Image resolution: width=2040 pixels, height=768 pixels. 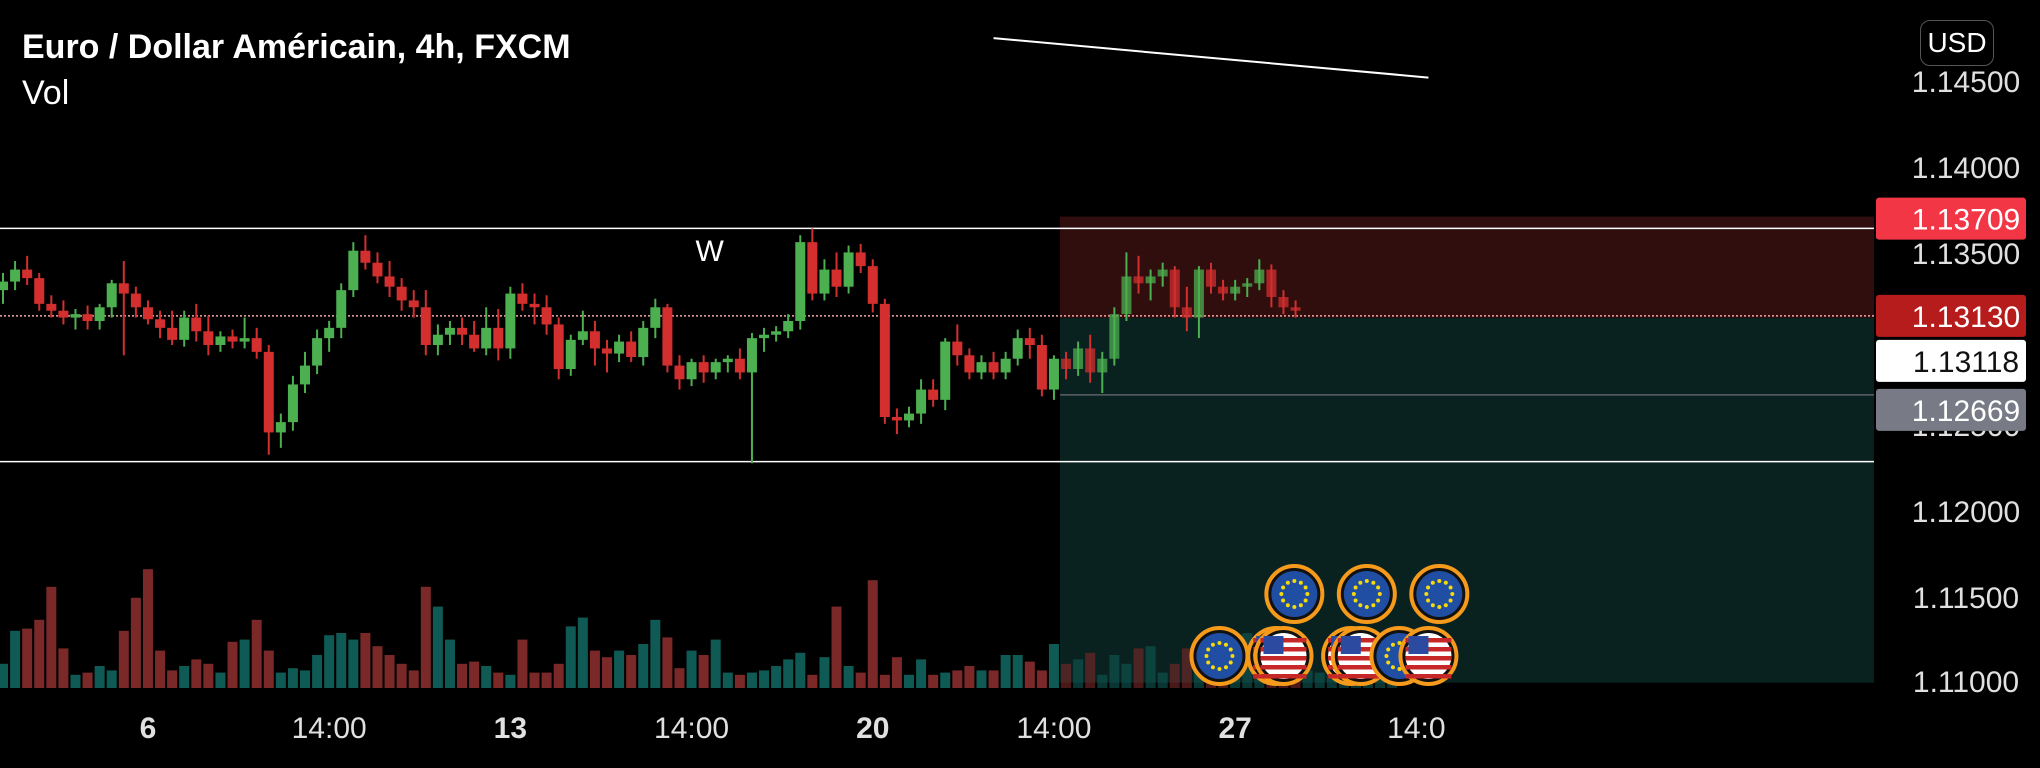 What do you see at coordinates (1957, 43) in the screenshot?
I see `currency-button: USD` at bounding box center [1957, 43].